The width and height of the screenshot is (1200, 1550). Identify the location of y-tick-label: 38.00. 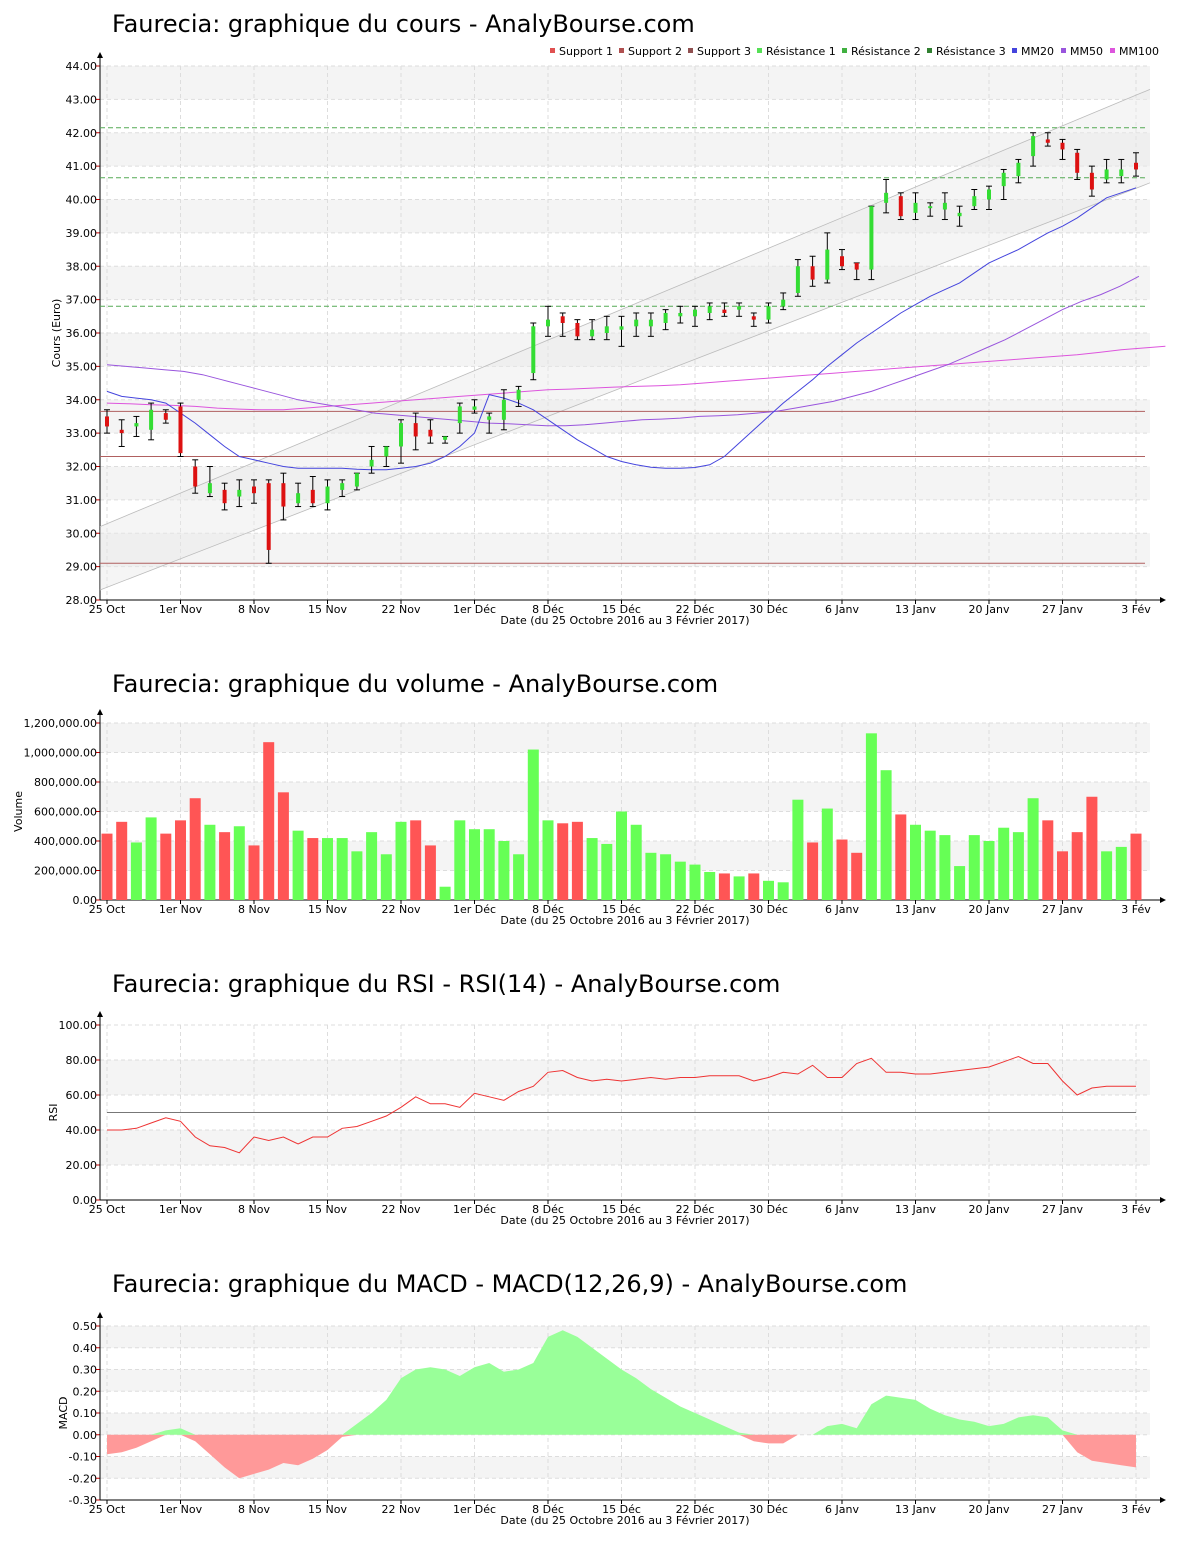
(82, 266).